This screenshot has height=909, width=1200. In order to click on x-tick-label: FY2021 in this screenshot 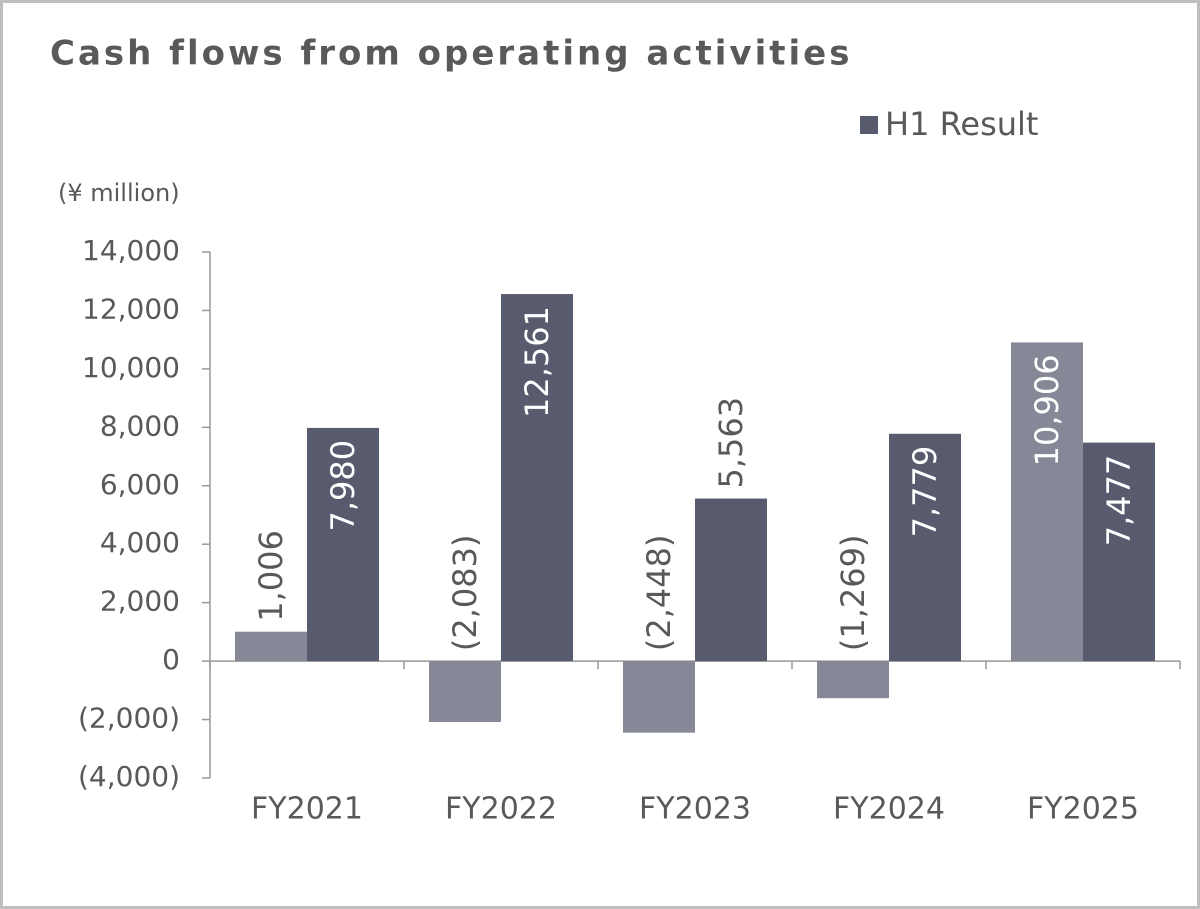, I will do `click(307, 809)`.